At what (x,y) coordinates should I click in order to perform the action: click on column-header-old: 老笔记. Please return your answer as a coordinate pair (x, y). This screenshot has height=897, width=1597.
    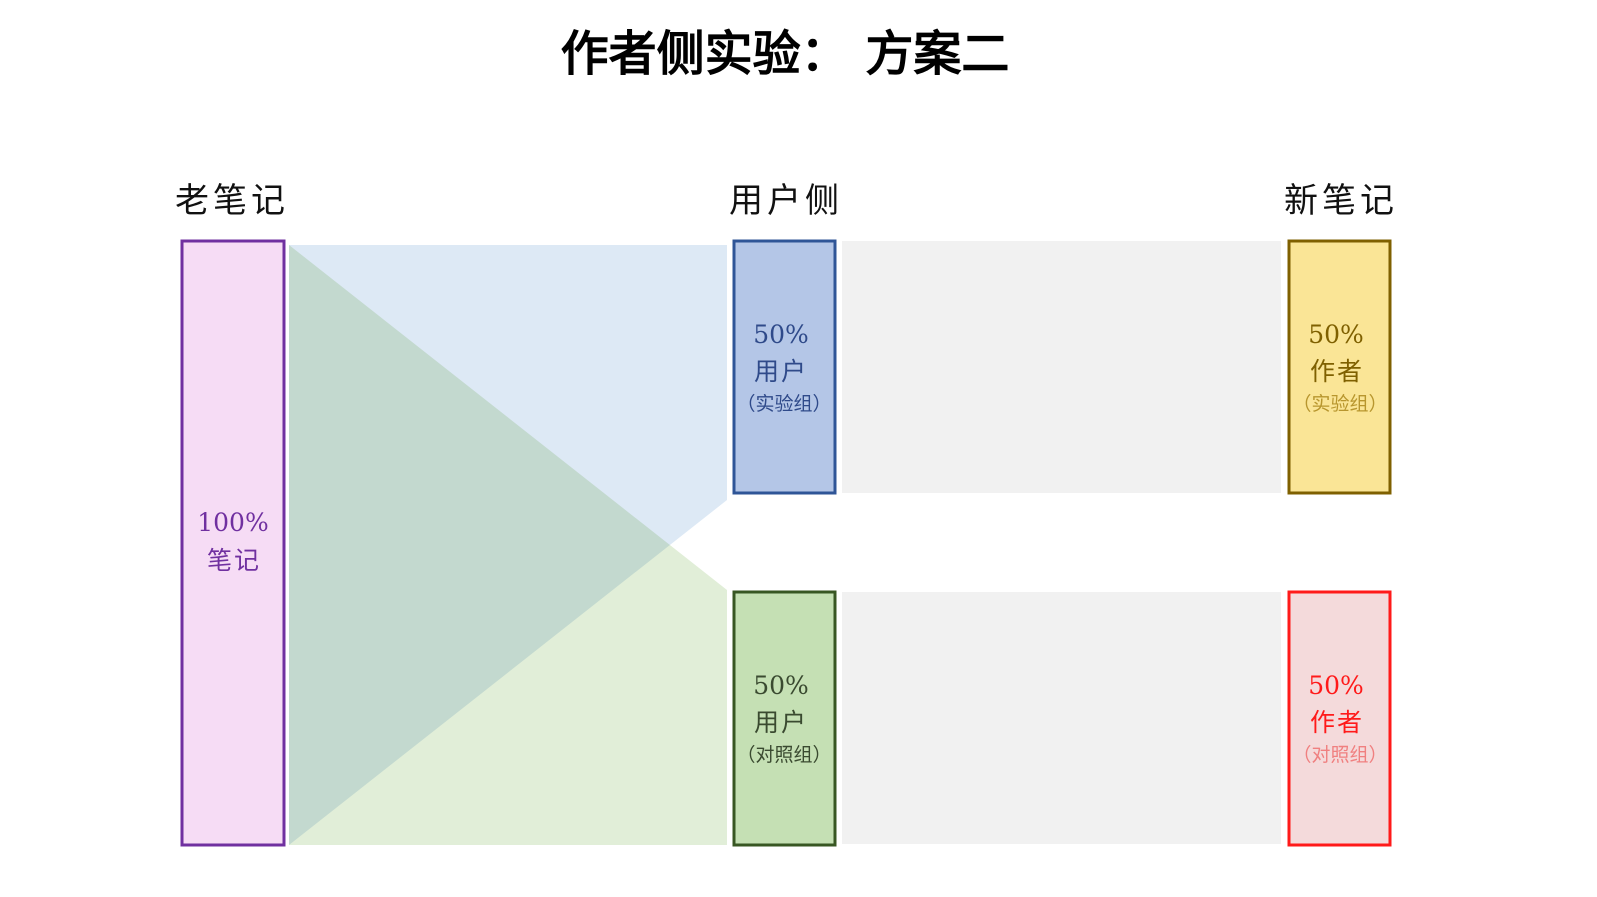
    Looking at the image, I should click on (232, 201).